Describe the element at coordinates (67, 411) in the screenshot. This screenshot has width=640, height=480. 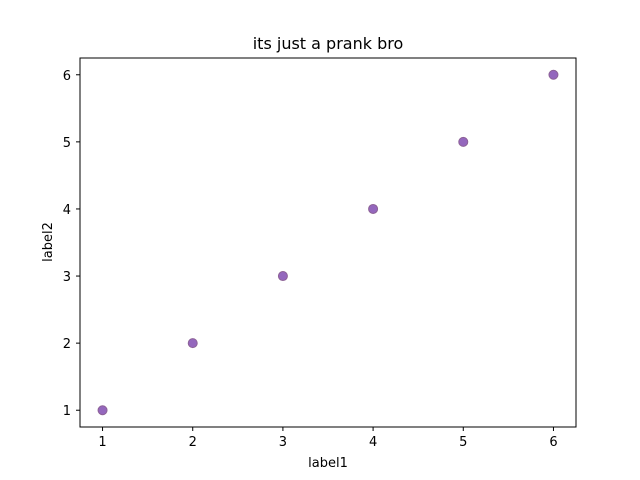
I see `y-tick-label: 1` at that location.